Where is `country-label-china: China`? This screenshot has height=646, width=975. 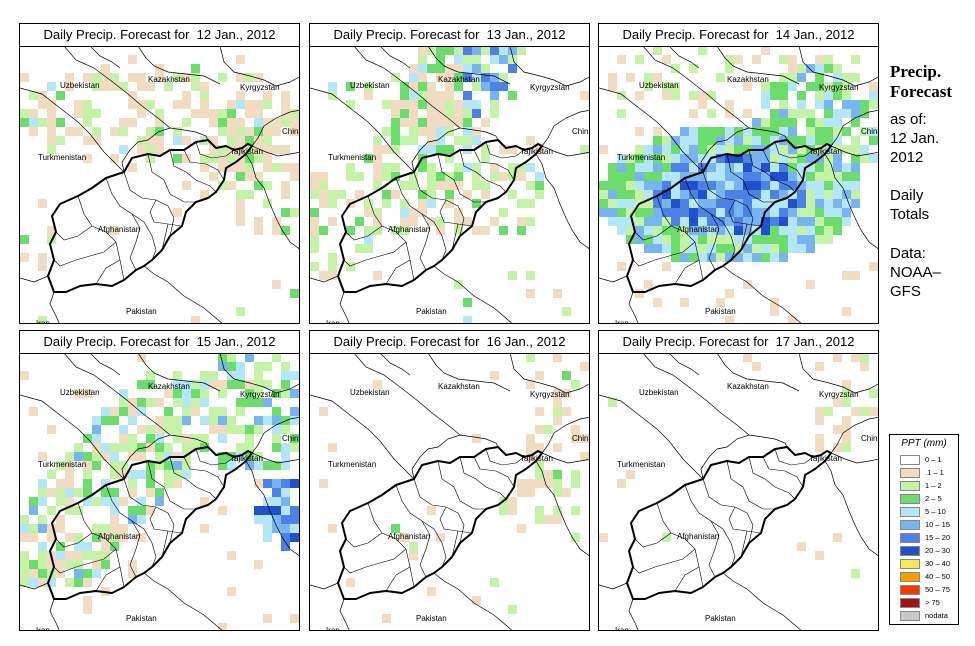
country-label-china: China is located at coordinates (291, 438).